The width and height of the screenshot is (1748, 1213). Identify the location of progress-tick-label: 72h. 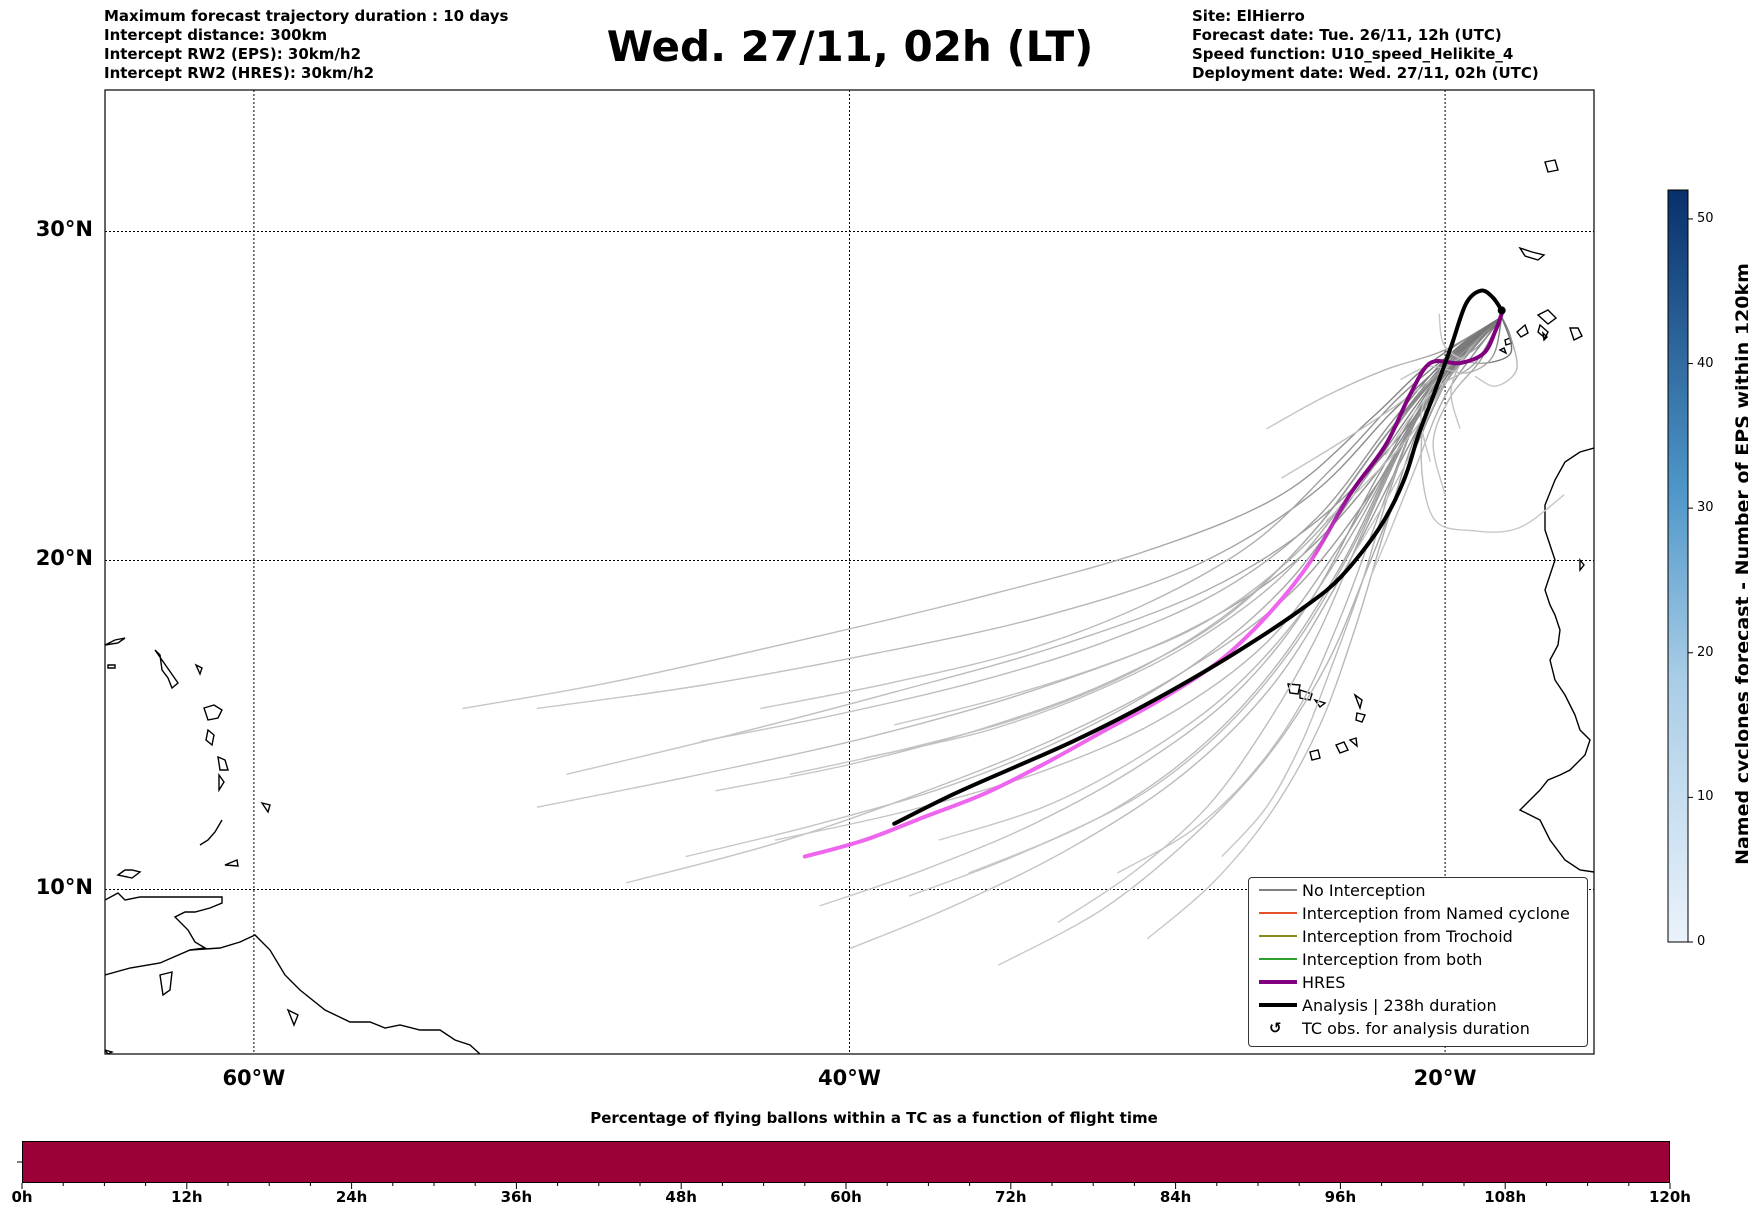
(1011, 1197).